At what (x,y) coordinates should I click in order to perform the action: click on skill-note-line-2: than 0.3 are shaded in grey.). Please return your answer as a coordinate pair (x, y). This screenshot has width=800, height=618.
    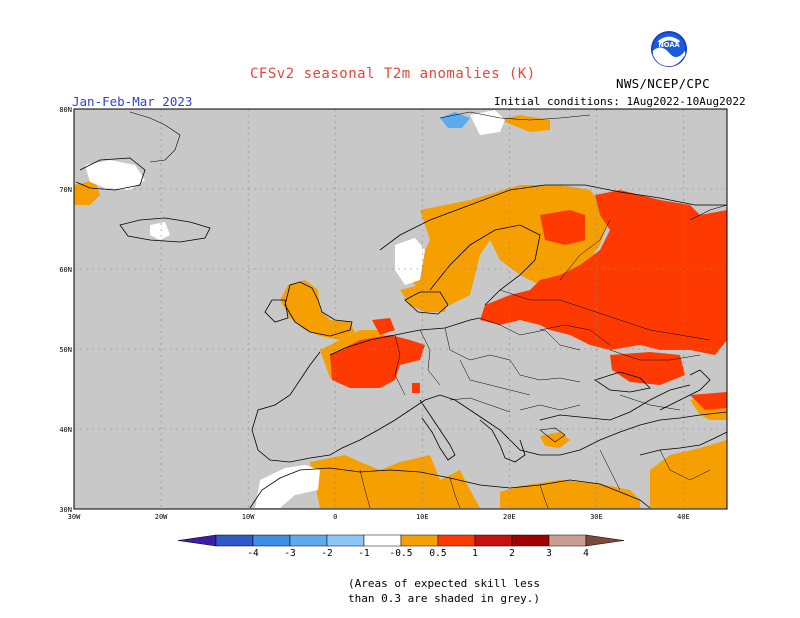
    Looking at the image, I should click on (444, 598).